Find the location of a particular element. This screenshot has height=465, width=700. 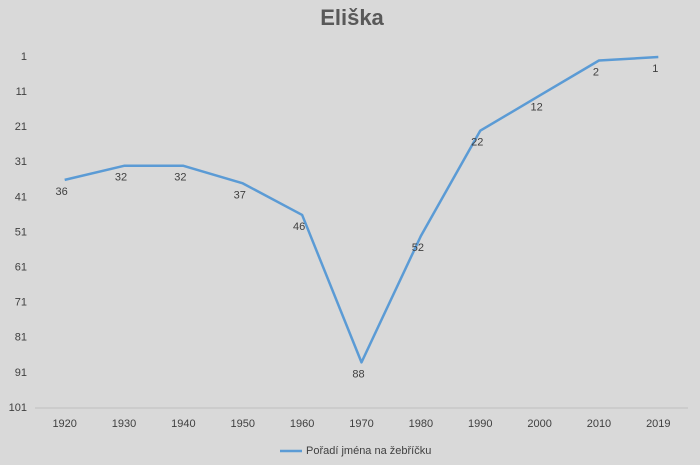

data-label: 88 is located at coordinates (358, 374).